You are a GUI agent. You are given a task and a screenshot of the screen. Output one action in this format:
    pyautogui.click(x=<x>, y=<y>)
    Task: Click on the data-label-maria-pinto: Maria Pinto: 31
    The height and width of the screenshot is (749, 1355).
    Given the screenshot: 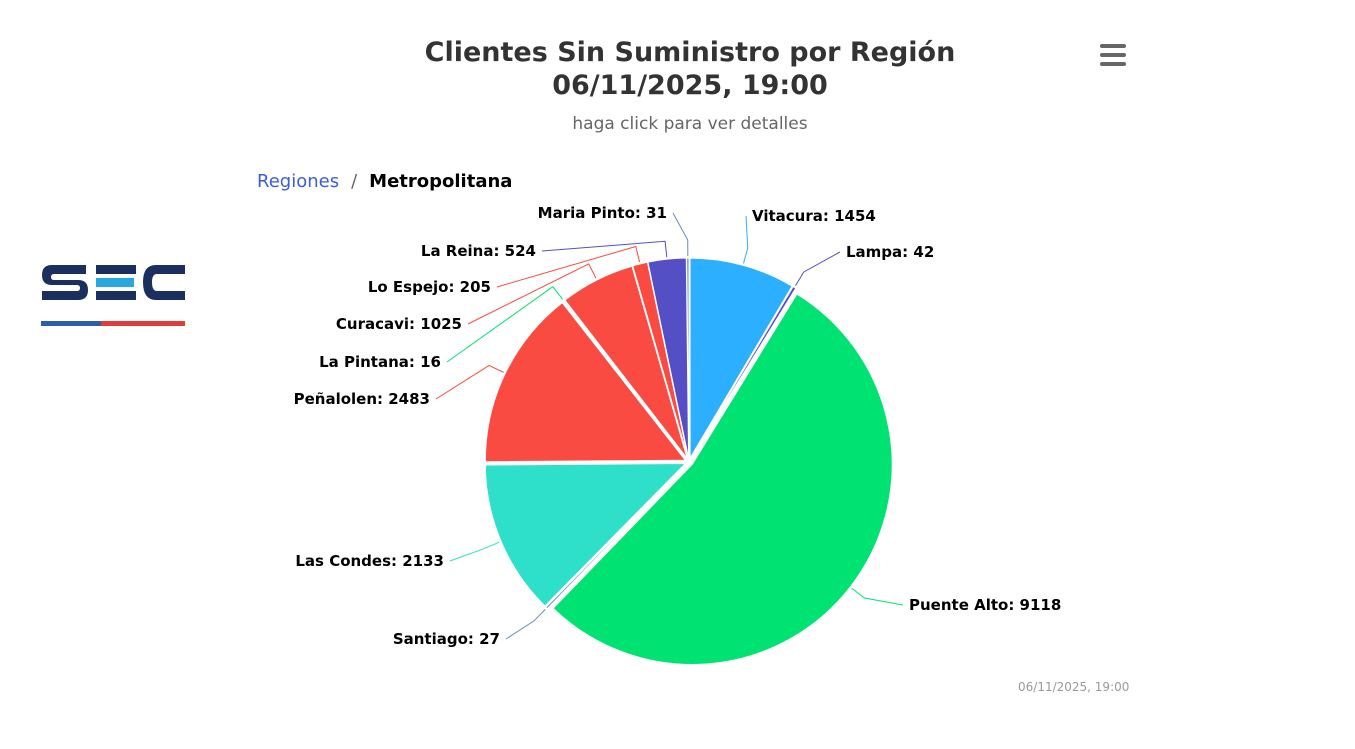 What is the action you would take?
    pyautogui.click(x=602, y=213)
    